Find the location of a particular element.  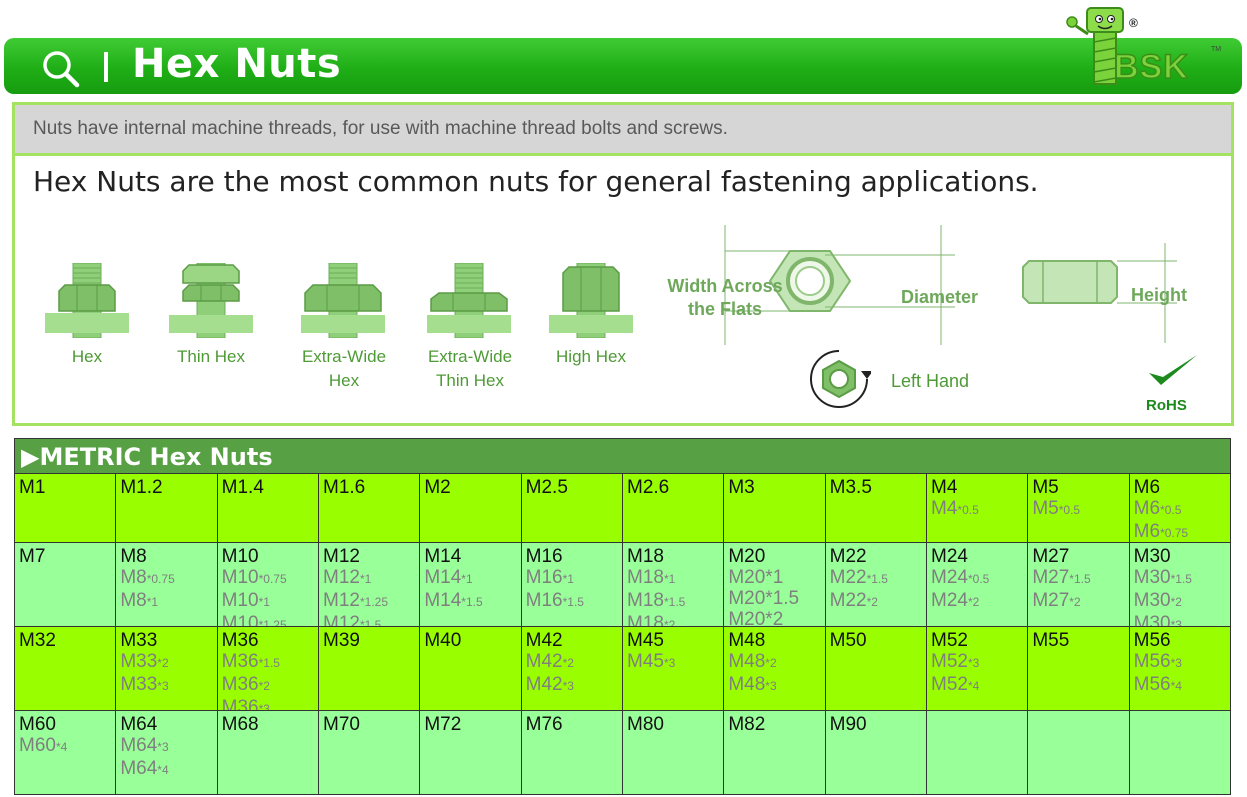

size-cell: M14 M14*1 M14*1.5 is located at coordinates (471, 585).